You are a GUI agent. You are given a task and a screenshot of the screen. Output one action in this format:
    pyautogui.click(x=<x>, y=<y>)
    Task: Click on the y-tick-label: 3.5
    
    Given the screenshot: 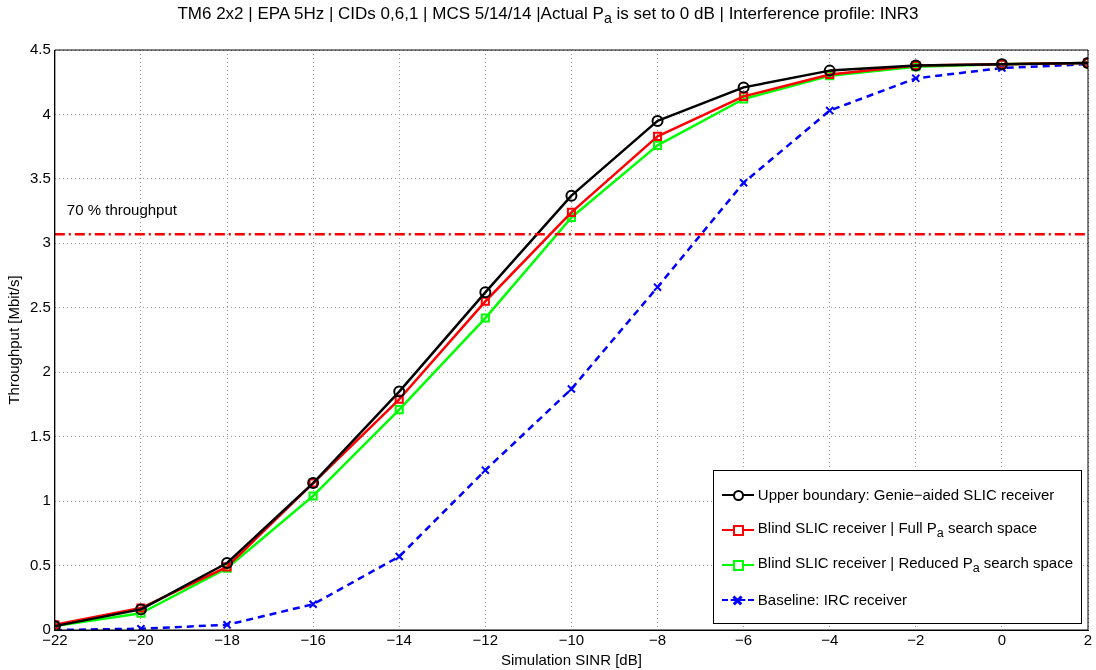 What is the action you would take?
    pyautogui.click(x=40, y=178)
    